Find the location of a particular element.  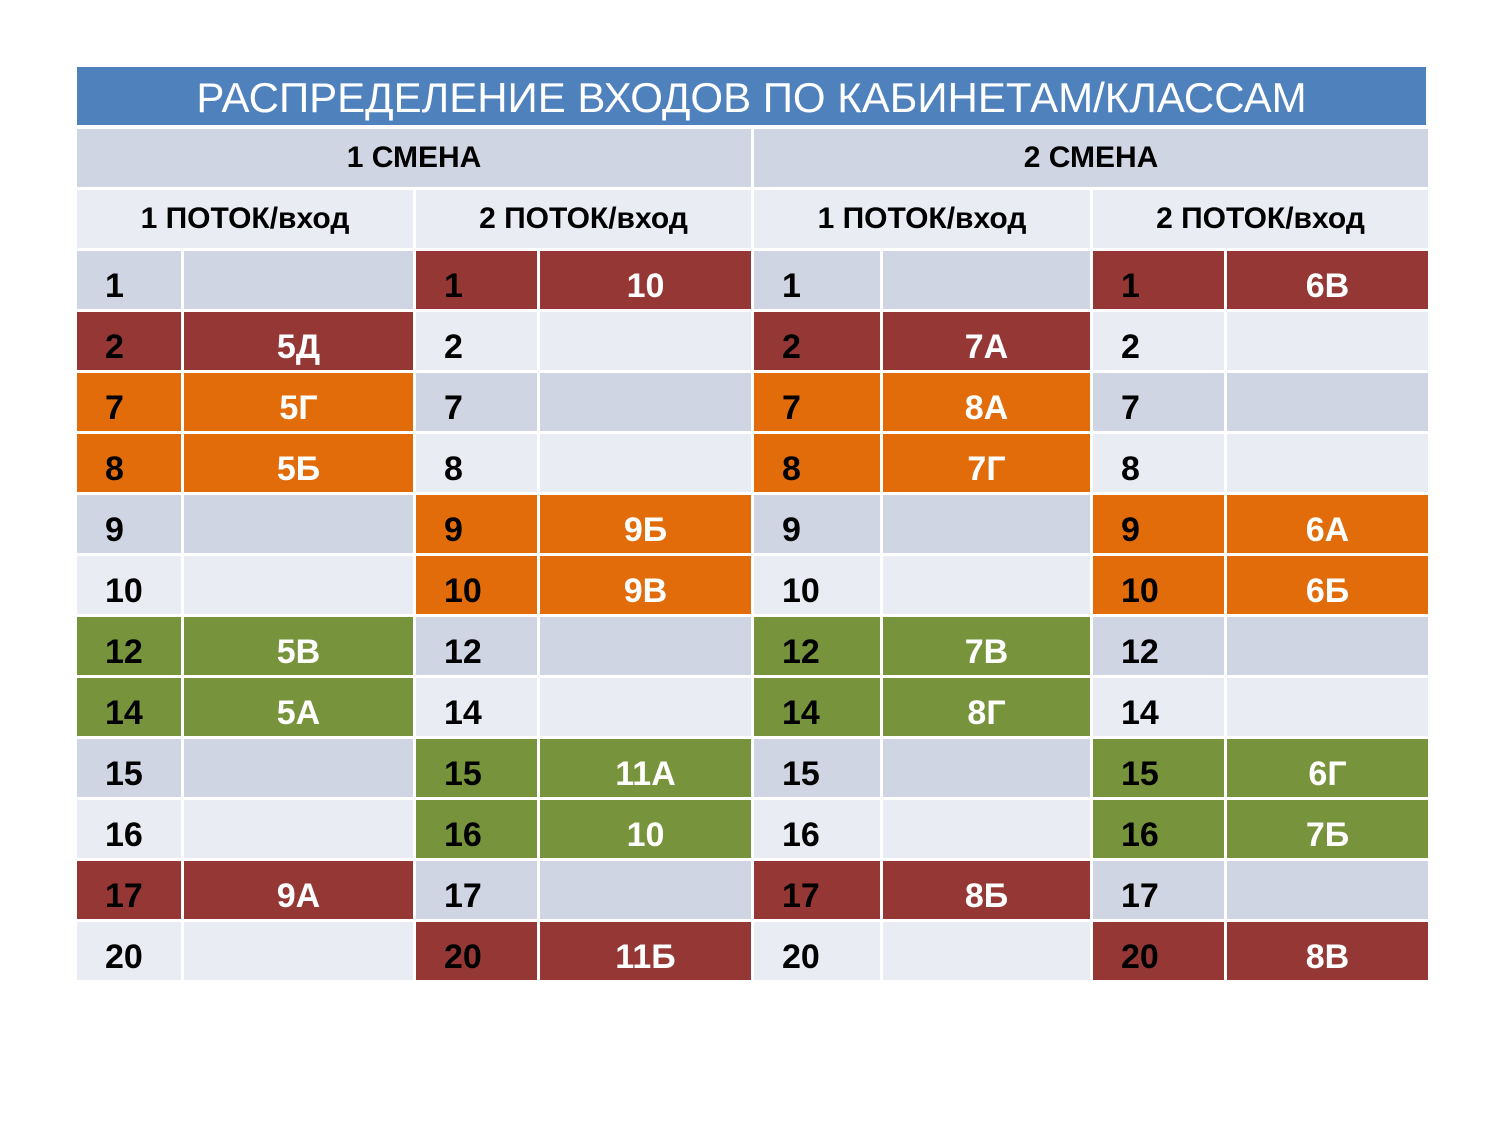

class-cell: 11Б is located at coordinates (645, 951).